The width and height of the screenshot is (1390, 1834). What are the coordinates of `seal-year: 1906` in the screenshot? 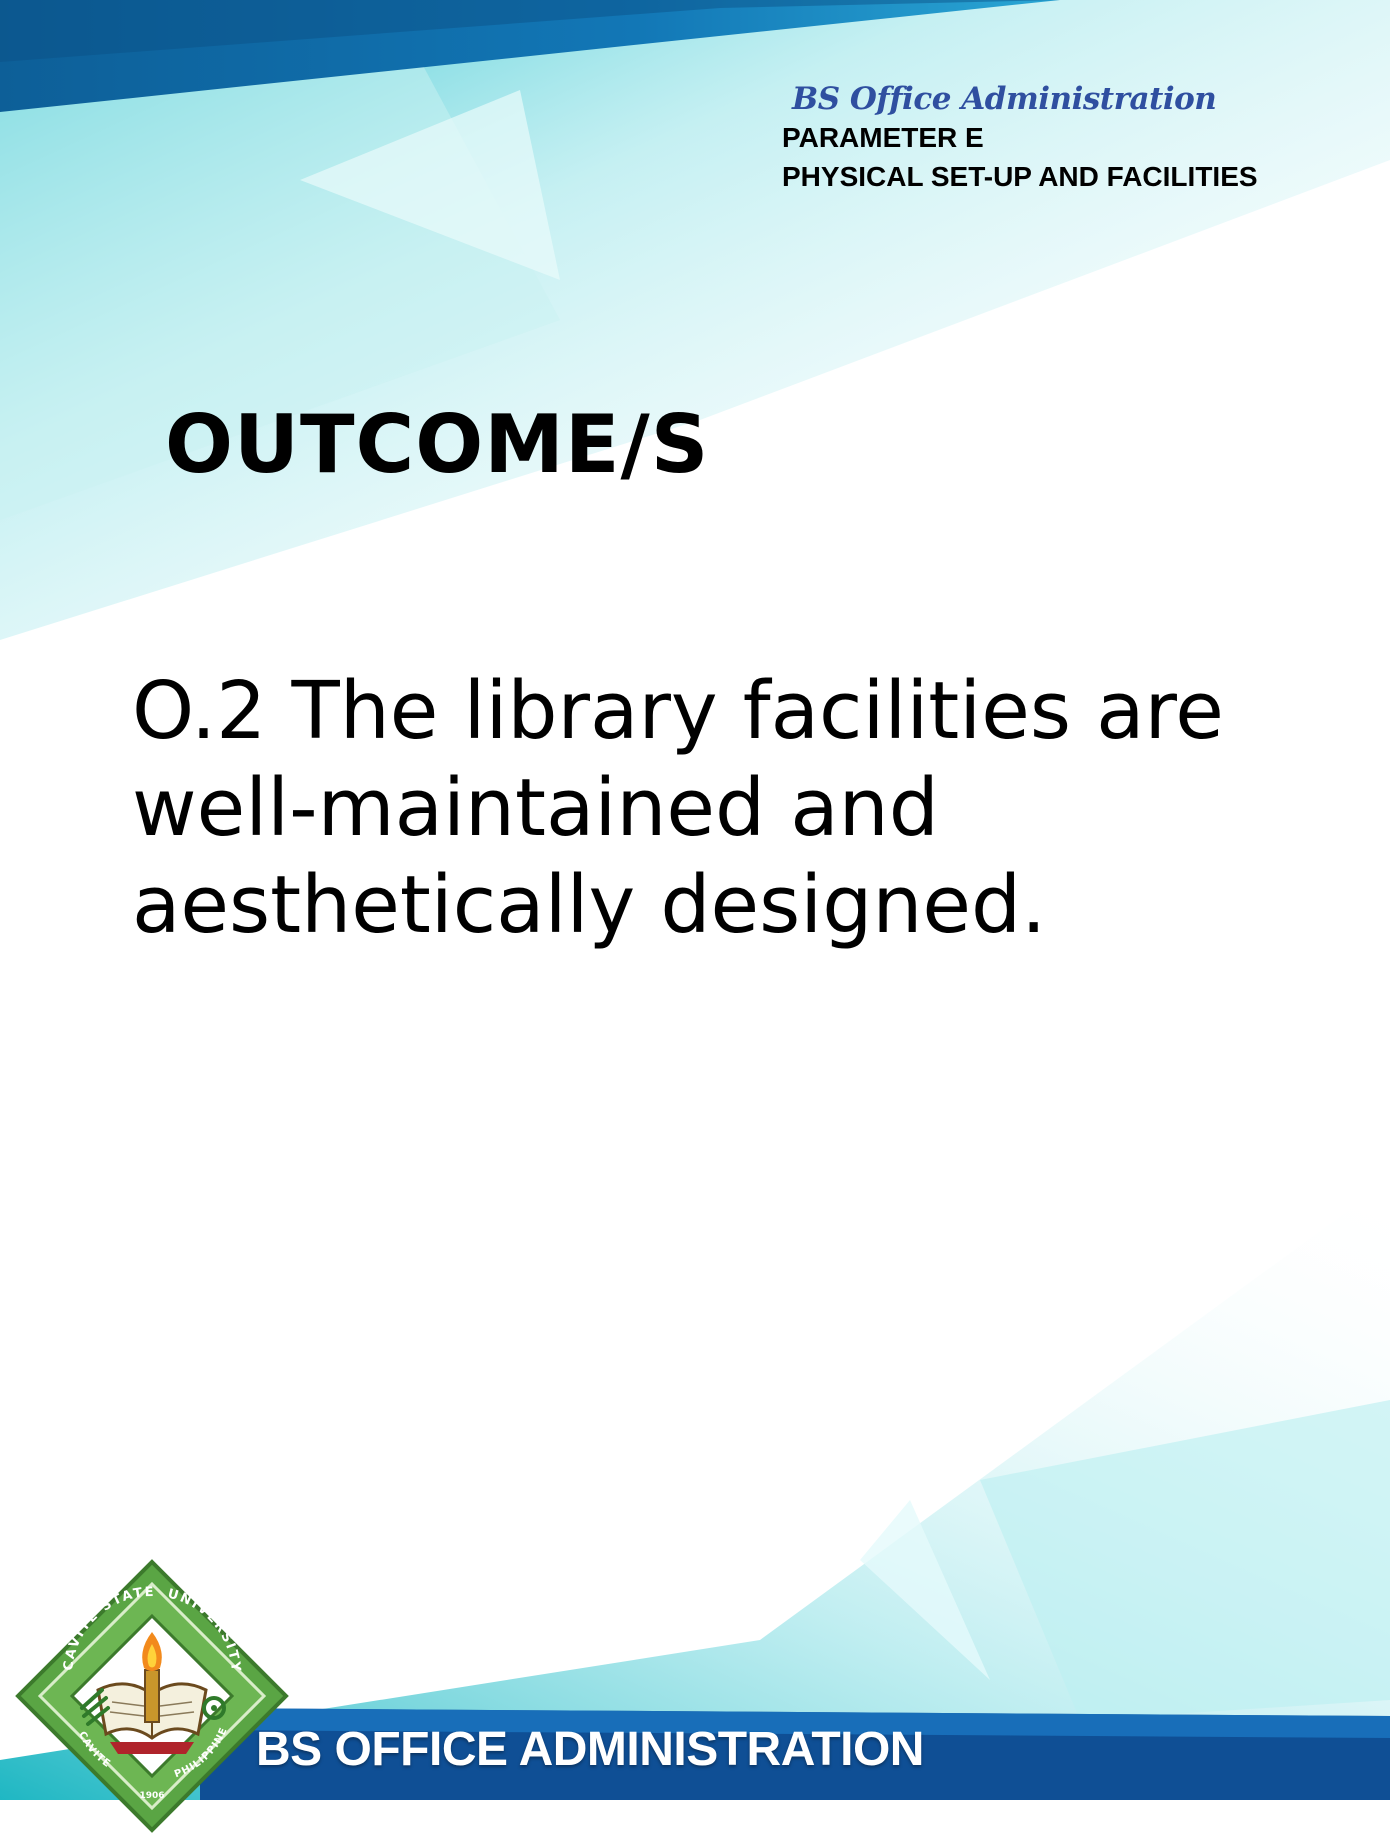 It's located at (151, 1796).